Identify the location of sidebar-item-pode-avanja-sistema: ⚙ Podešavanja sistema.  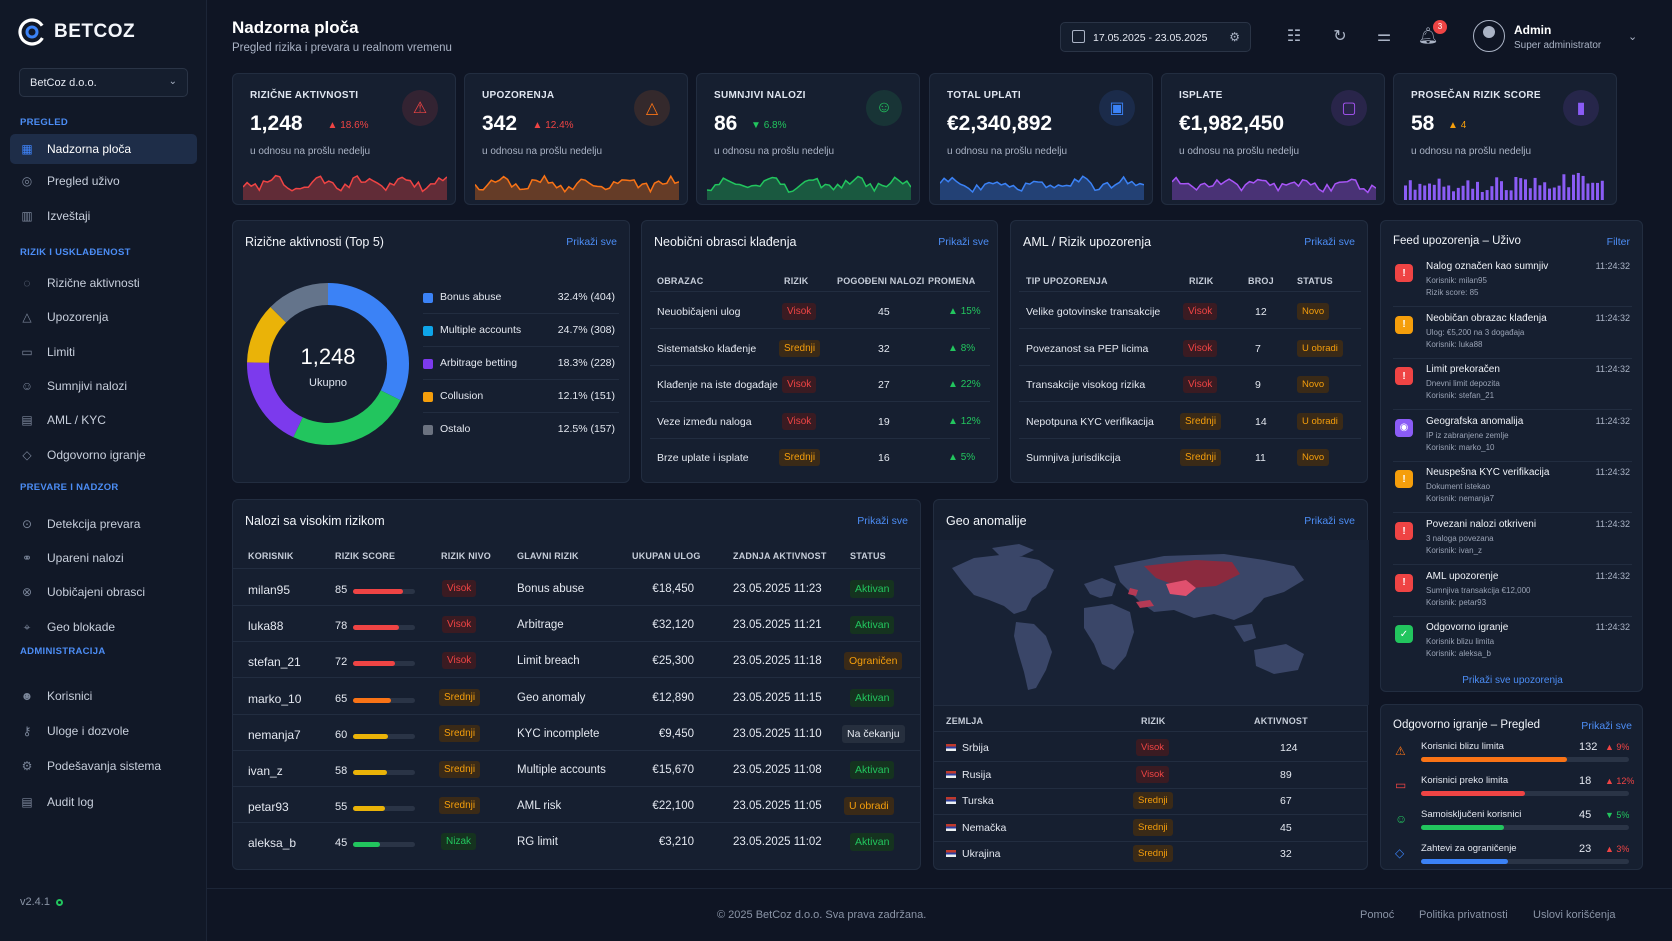
(103, 766).